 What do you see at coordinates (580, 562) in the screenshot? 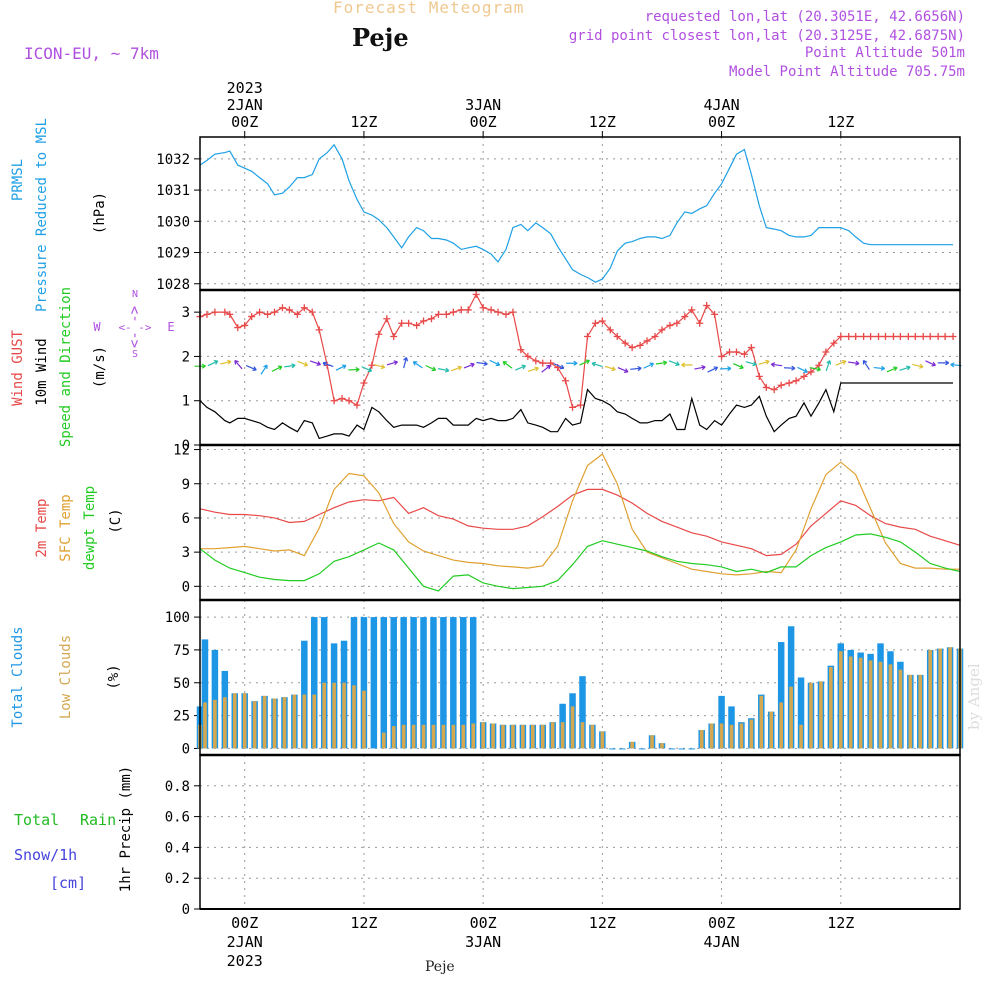
I see `series-dewpt-temp` at bounding box center [580, 562].